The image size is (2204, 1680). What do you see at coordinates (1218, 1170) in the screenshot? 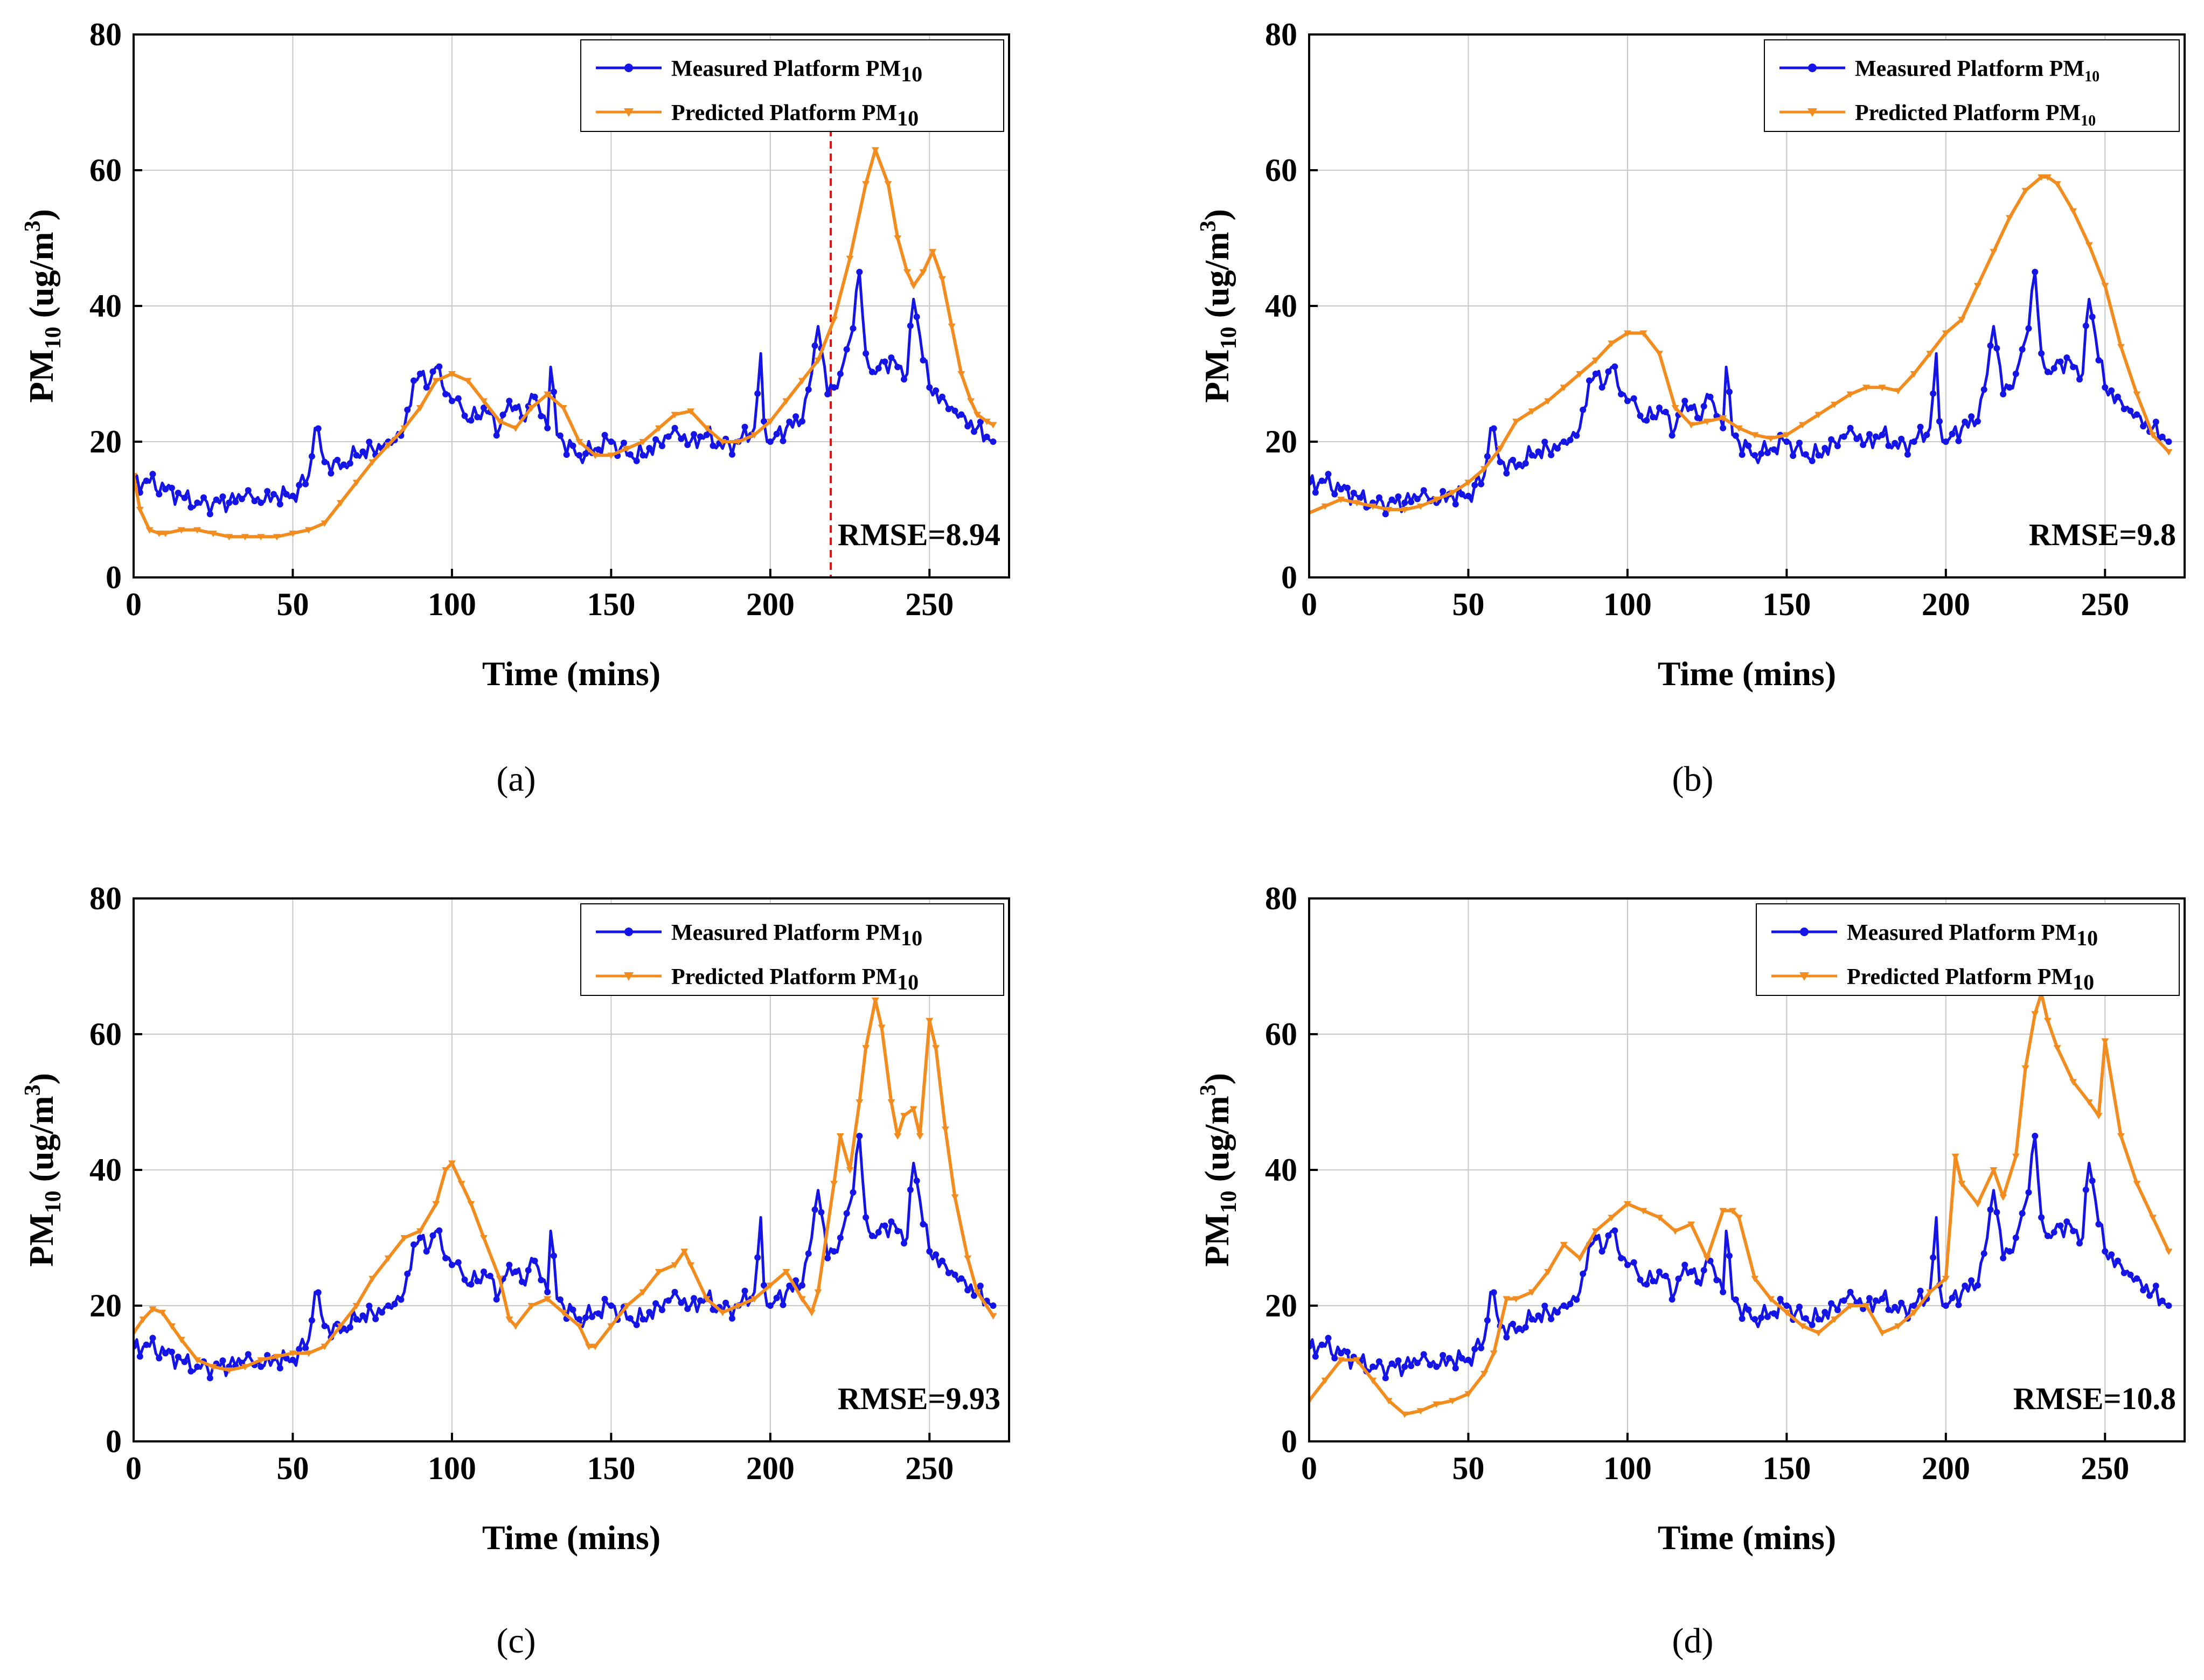
I see `y-axis-label: PM10 (ug/m3)` at bounding box center [1218, 1170].